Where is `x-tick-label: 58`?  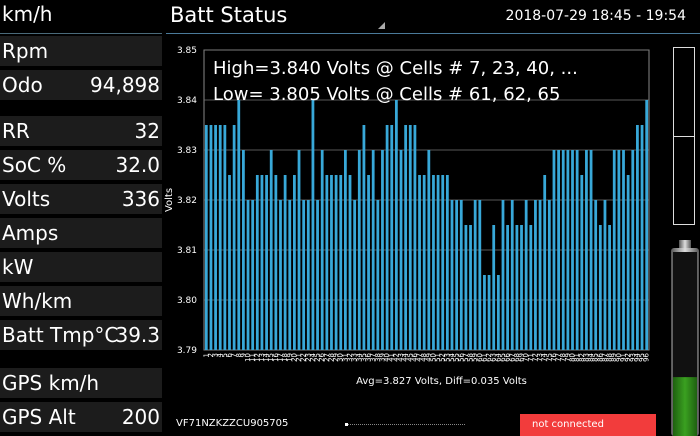 x-tick-label: 58 is located at coordinates (471, 357).